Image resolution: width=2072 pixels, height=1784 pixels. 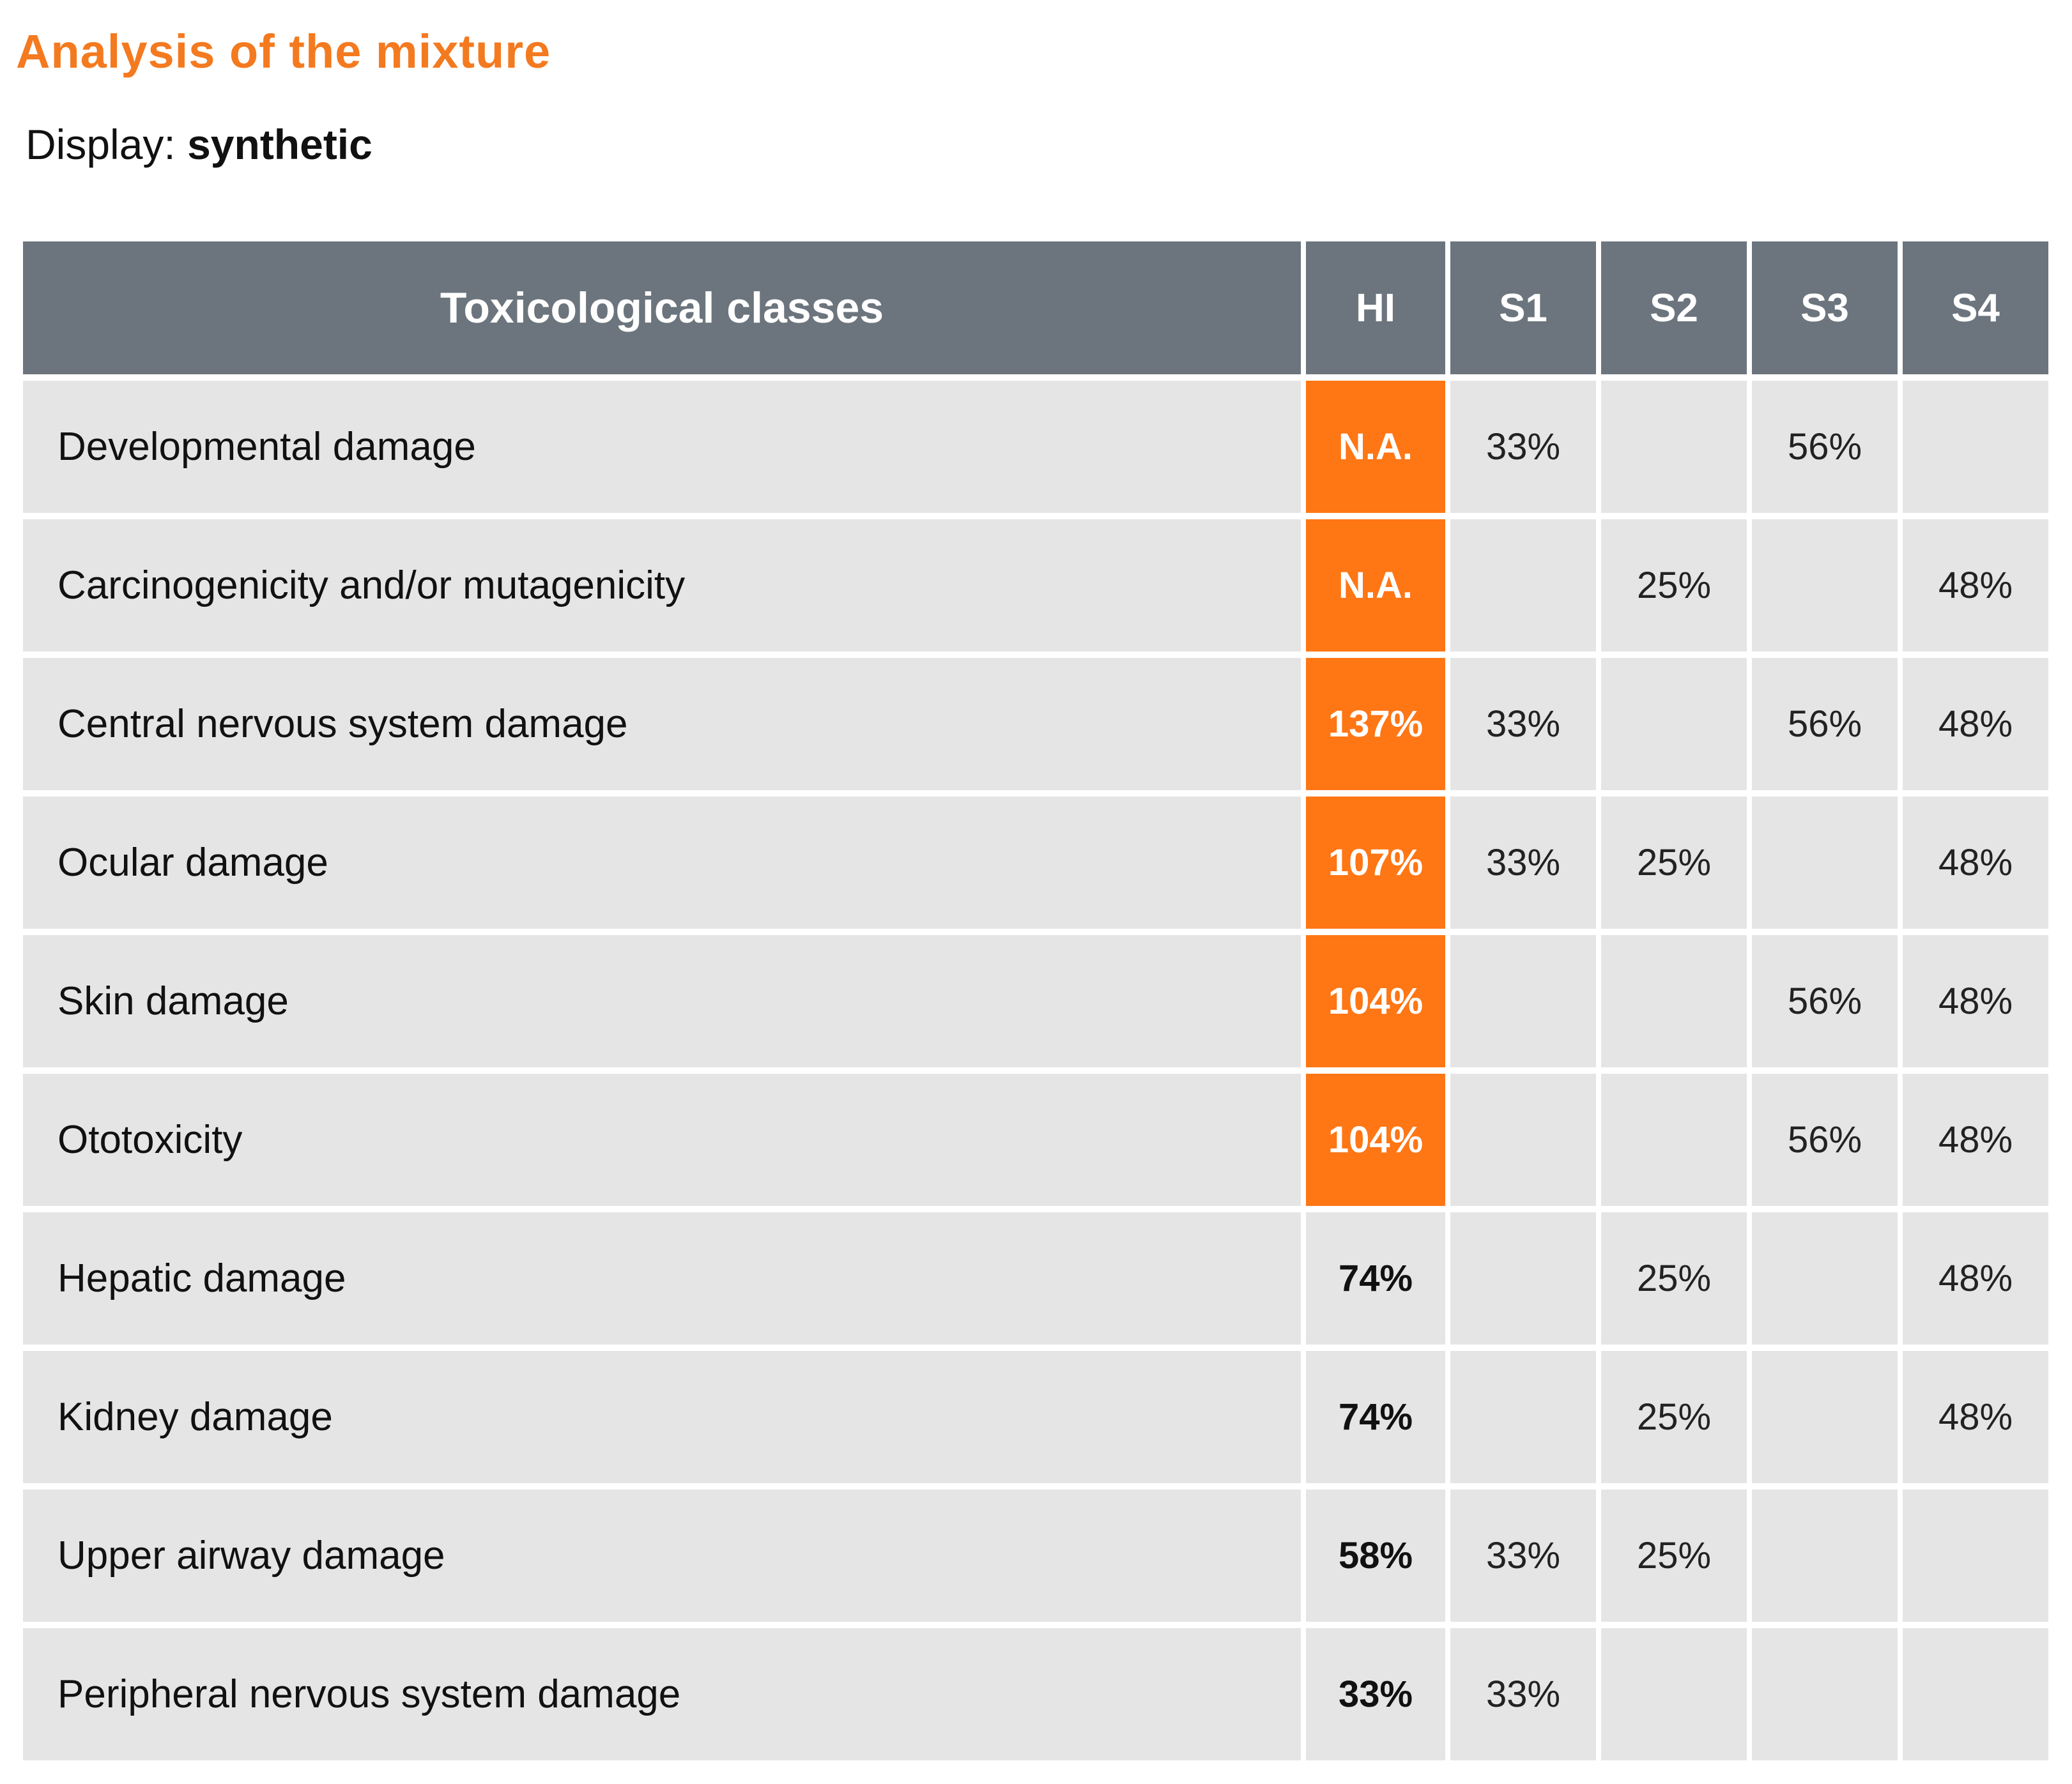 I want to click on header-hi: HI, so click(x=1375, y=307).